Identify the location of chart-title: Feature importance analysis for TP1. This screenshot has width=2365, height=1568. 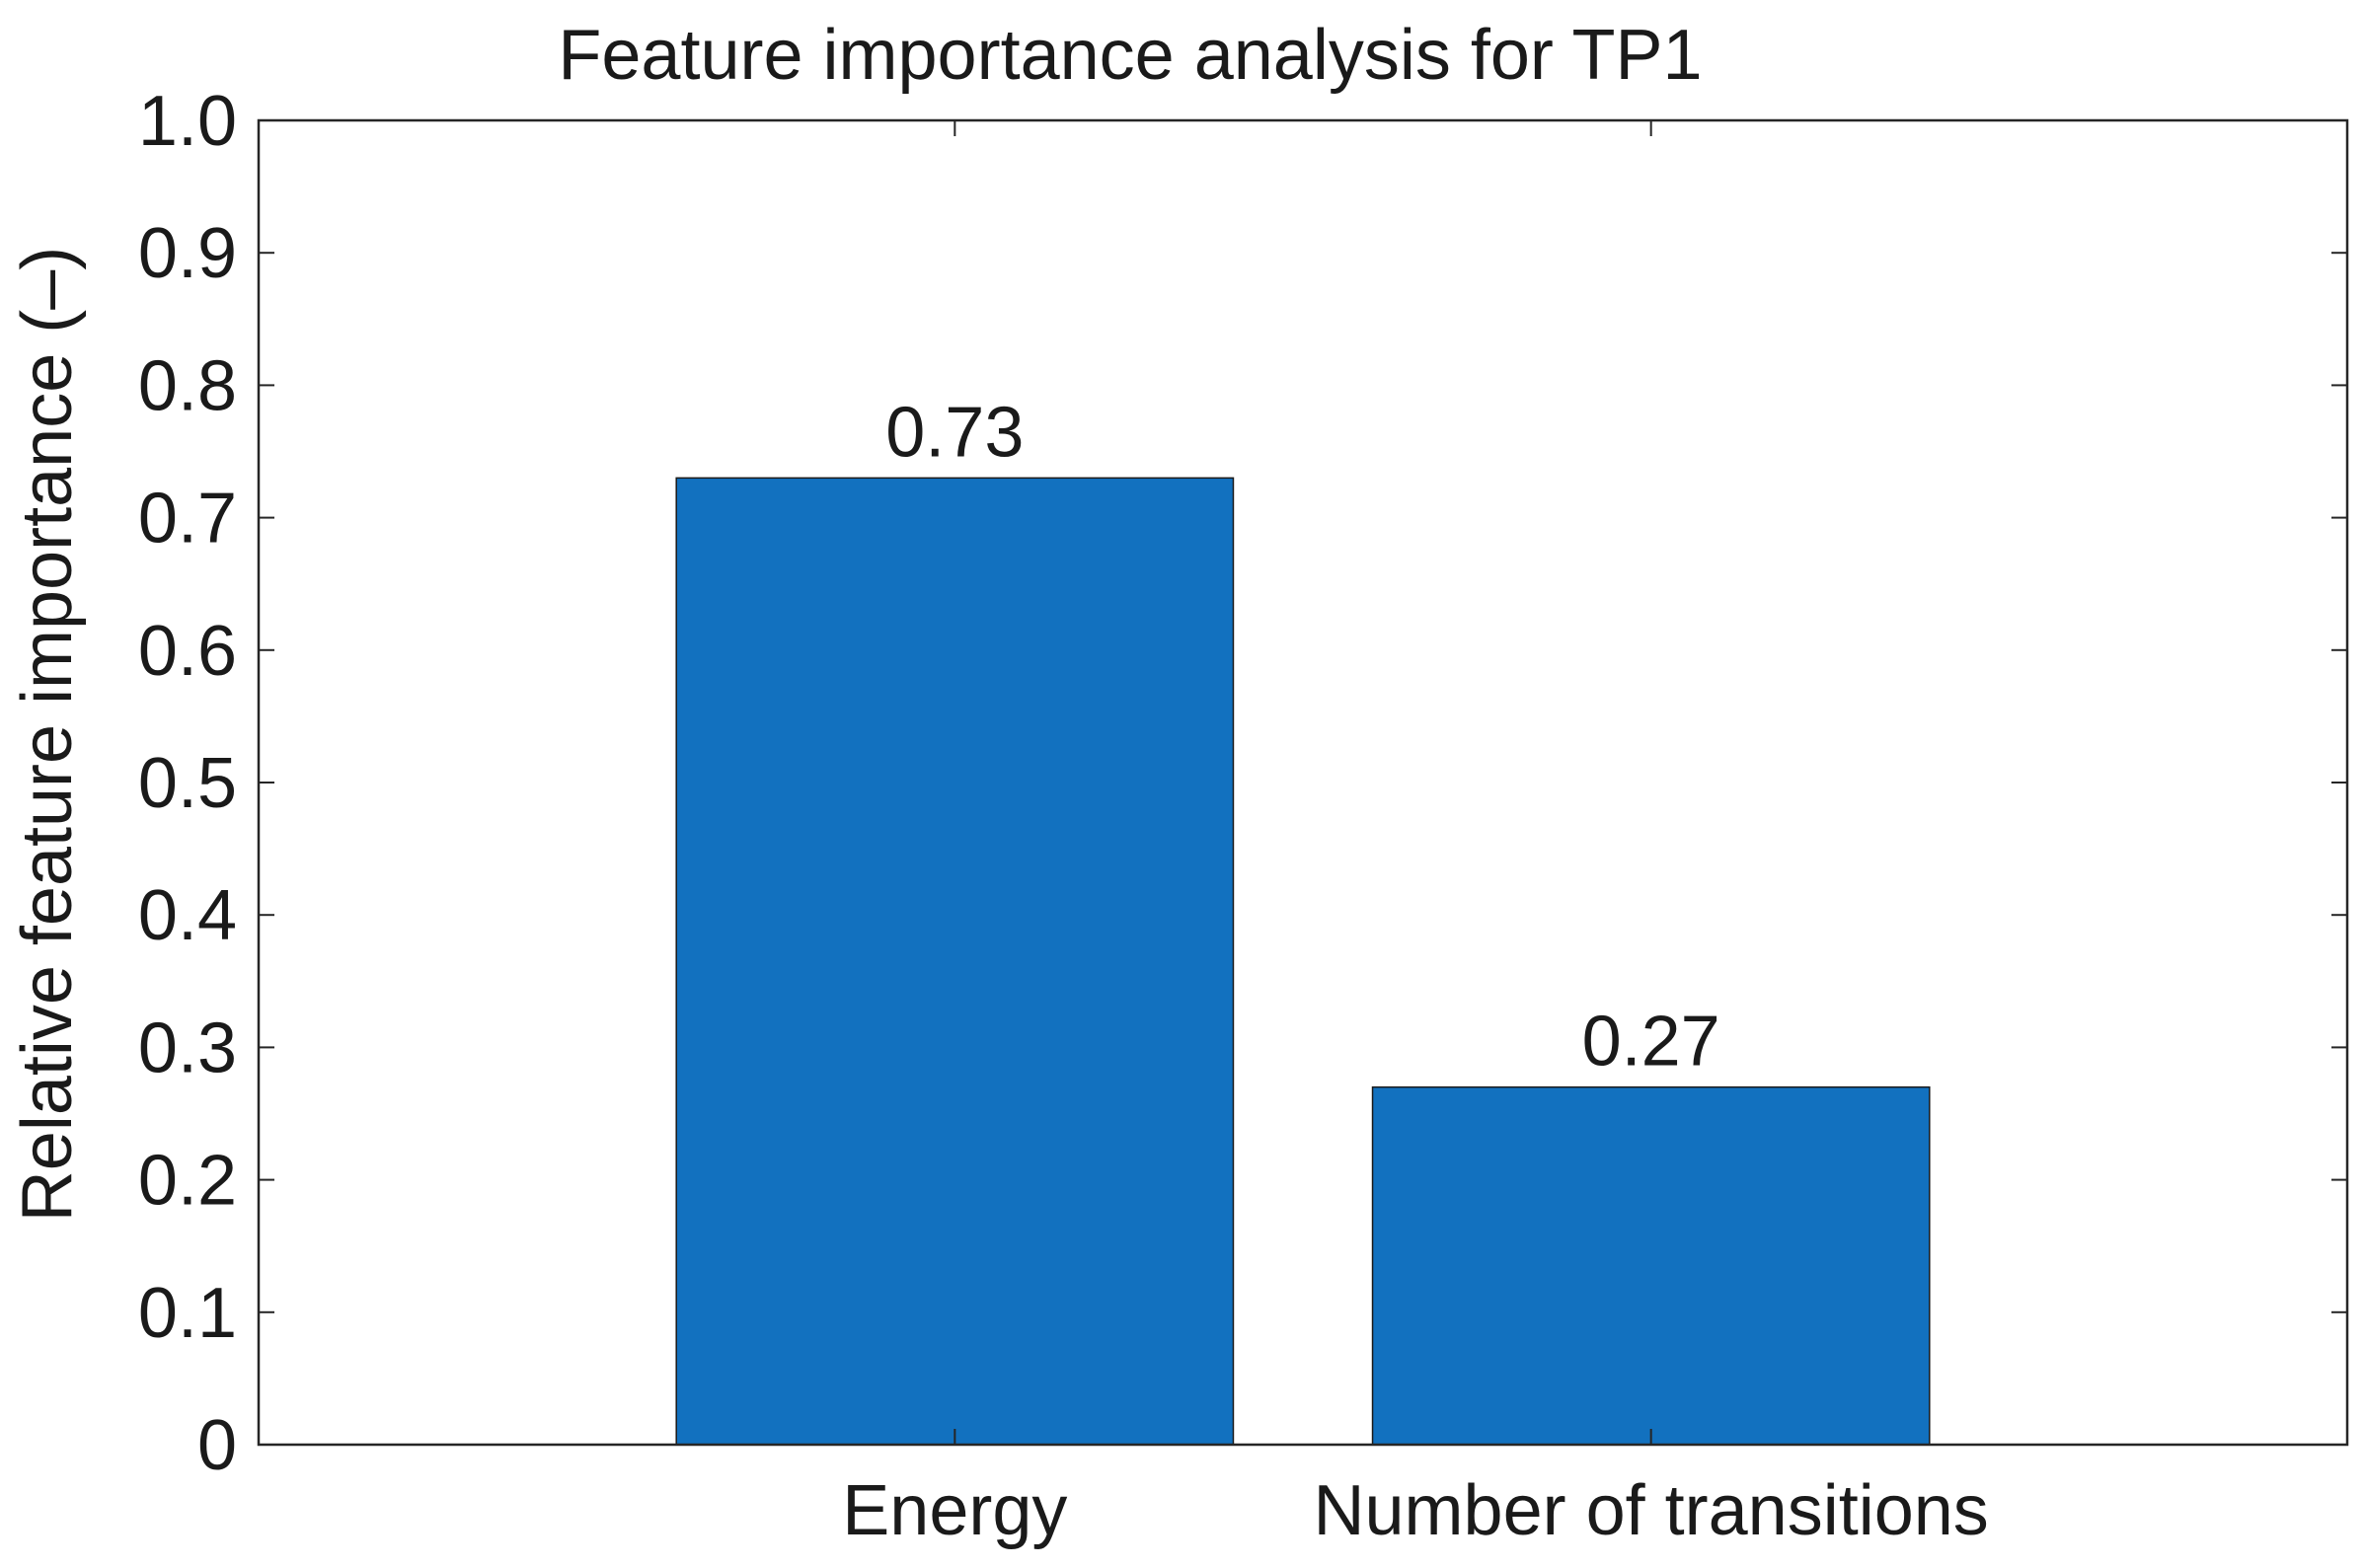
(1130, 56).